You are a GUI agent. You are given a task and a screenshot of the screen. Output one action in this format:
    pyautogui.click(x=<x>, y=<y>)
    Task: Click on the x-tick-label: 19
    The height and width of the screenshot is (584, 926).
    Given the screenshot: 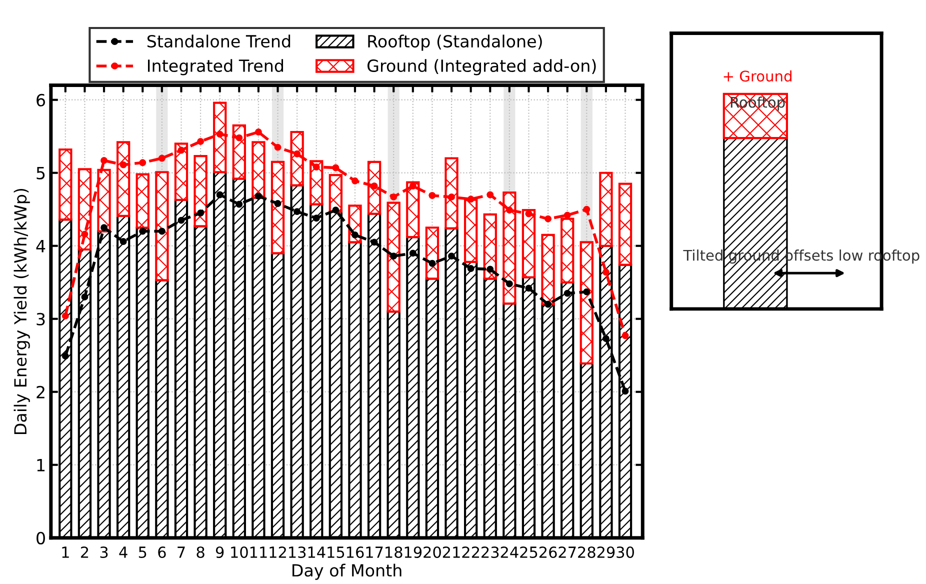 What is the action you would take?
    pyautogui.click(x=413, y=552)
    